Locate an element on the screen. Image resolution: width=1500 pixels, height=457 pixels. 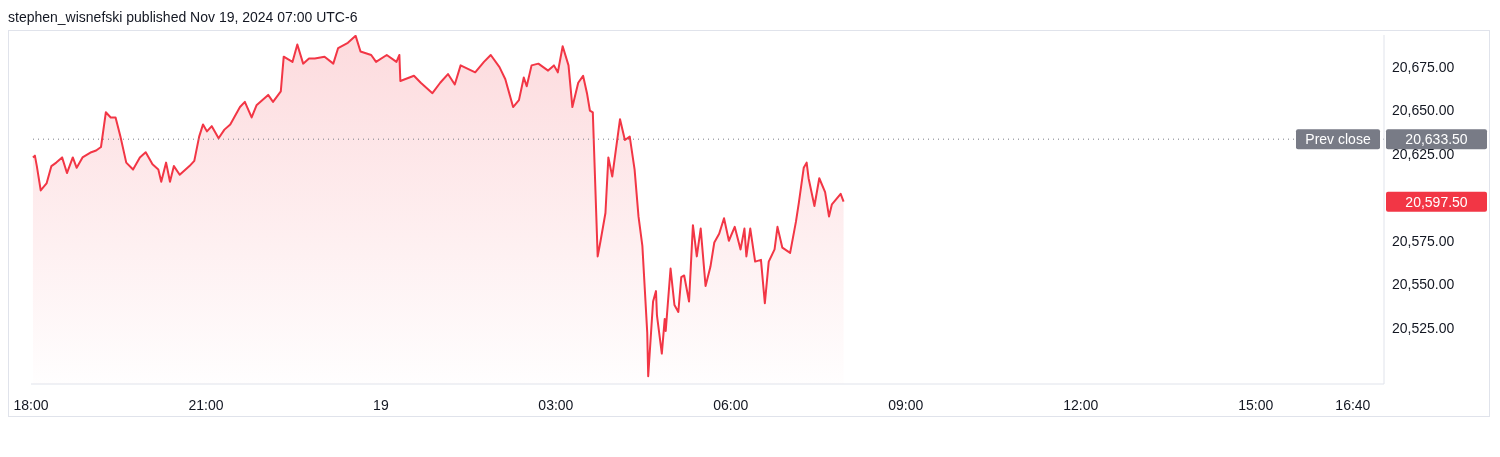
x-tick-label: 15:00 is located at coordinates (1256, 404).